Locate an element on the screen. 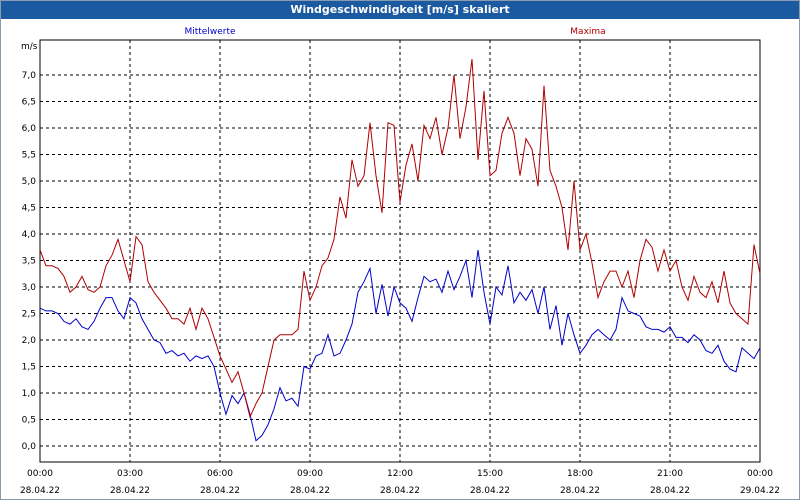  y-tick-label: 2,0 is located at coordinates (29, 341).